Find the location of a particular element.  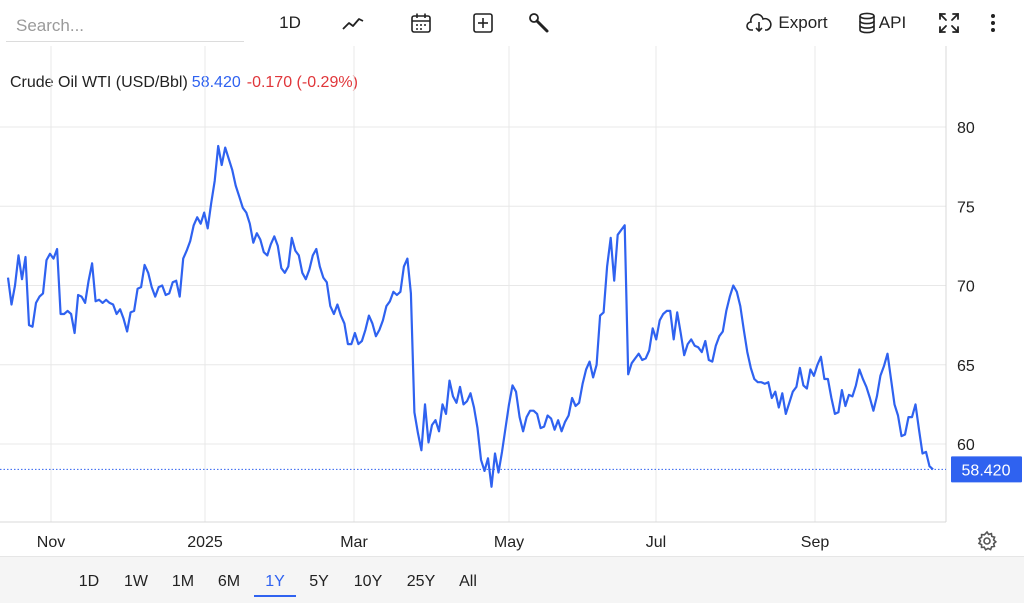

range-1m: 1M is located at coordinates (183, 581).